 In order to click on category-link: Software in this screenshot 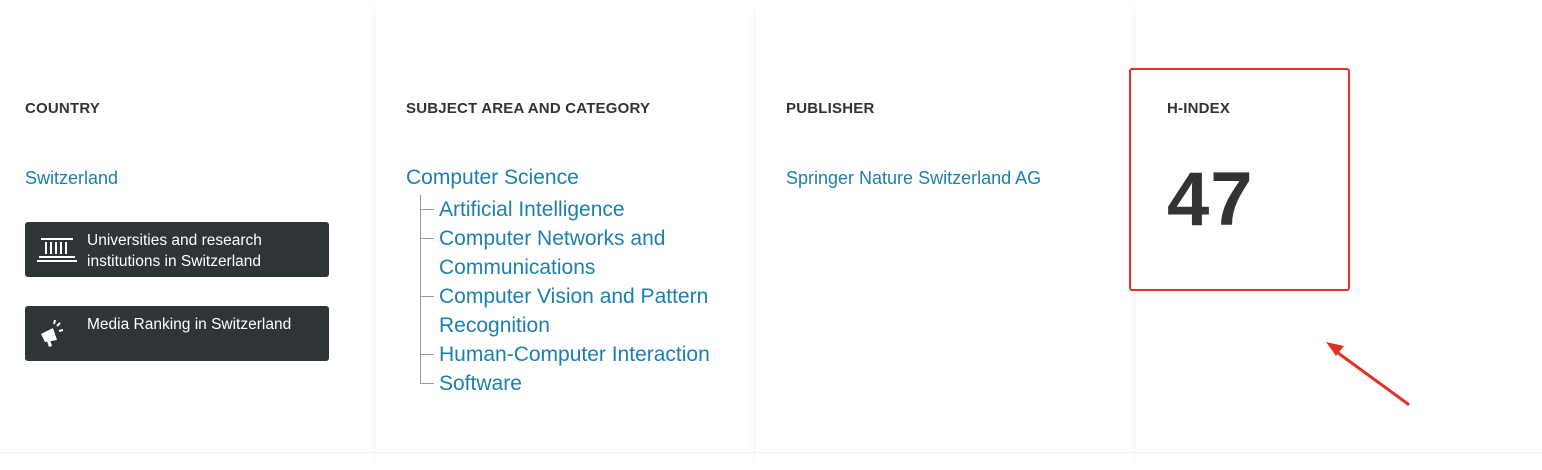, I will do `click(480, 383)`.